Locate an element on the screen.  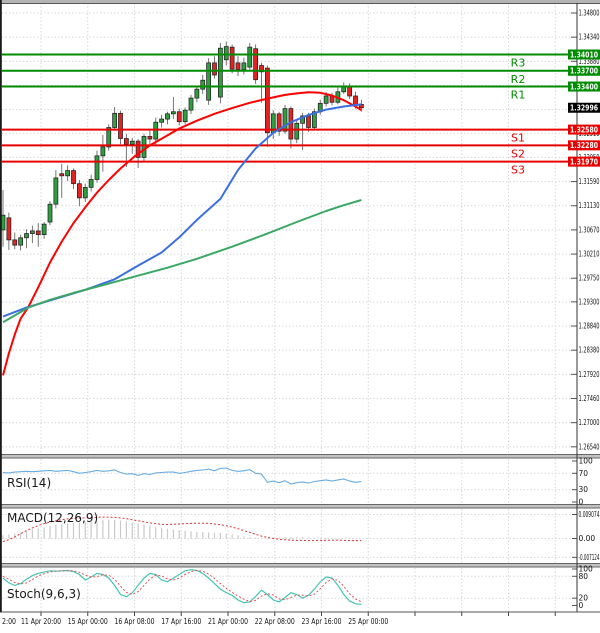
support-badge-s2: 1.32280 is located at coordinates (584, 145).